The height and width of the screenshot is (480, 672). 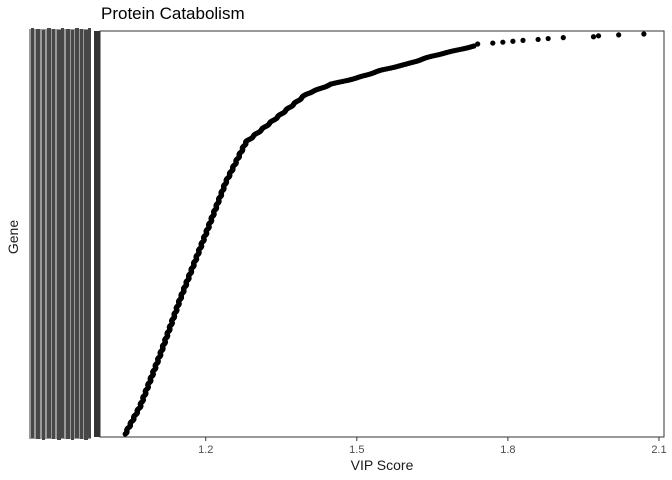 I want to click on y-tick-label-overlap-fill, so click(x=60, y=234).